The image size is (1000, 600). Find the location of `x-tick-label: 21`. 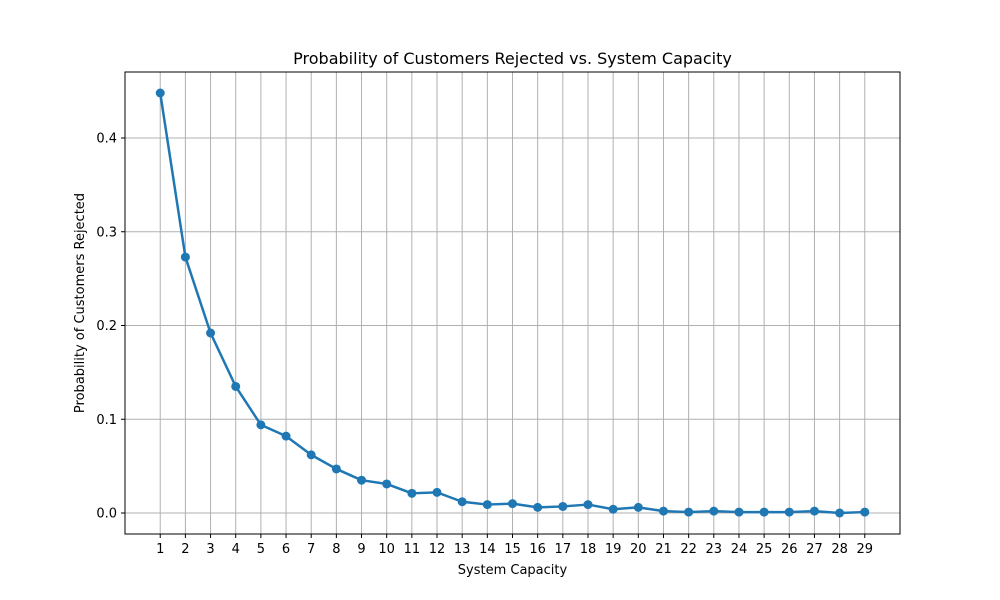

x-tick-label: 21 is located at coordinates (663, 549).